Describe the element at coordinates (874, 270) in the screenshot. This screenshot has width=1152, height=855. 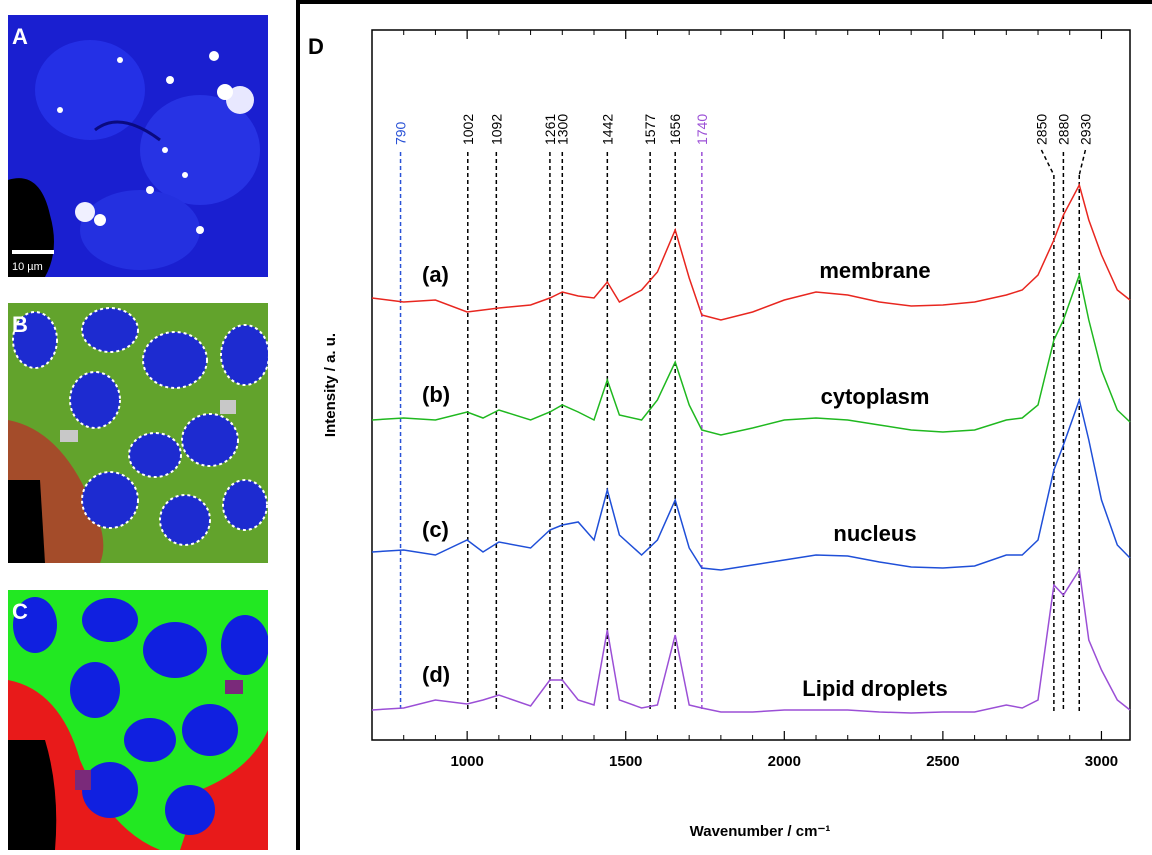
I see `series-name: membrane` at that location.